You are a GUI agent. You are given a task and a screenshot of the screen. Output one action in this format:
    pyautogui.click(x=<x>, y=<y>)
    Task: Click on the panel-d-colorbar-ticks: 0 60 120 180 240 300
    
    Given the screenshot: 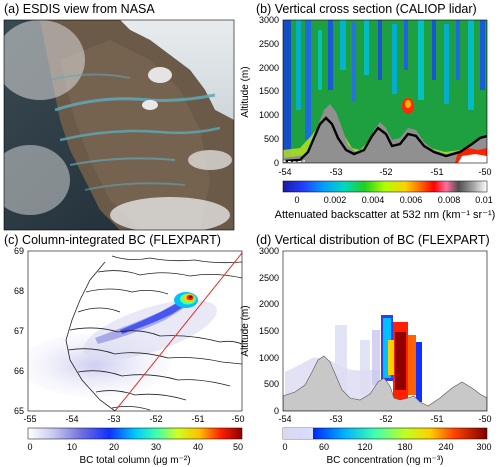 What is the action you would take?
    pyautogui.click(x=386, y=447)
    